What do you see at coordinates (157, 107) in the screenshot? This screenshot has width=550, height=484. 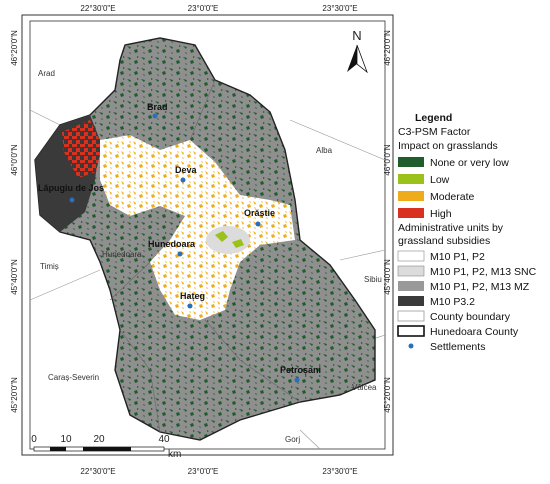 I see `settlement-label: Brad` at bounding box center [157, 107].